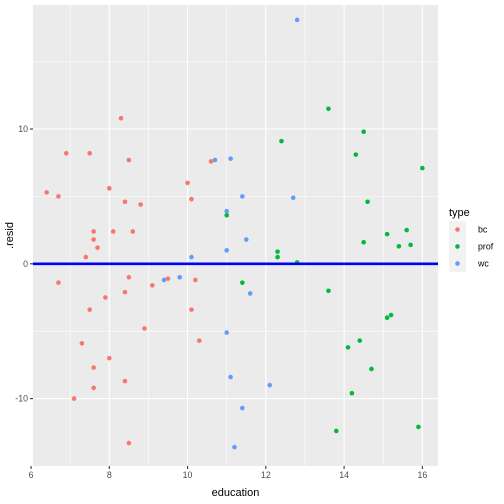 The width and height of the screenshot is (504, 504). Describe the element at coordinates (23, 129) in the screenshot. I see `y-tick-label: 10` at that location.